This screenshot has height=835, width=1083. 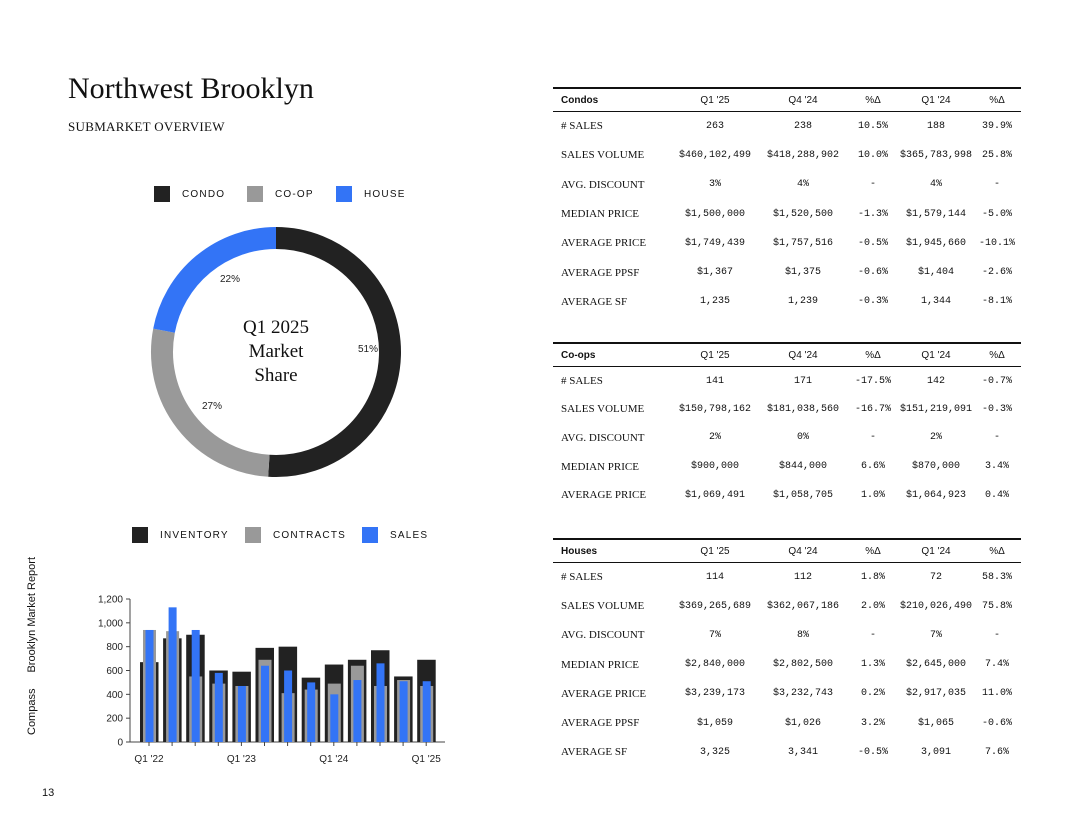 I want to click on table-cell: 3,341, so click(x=802, y=752).